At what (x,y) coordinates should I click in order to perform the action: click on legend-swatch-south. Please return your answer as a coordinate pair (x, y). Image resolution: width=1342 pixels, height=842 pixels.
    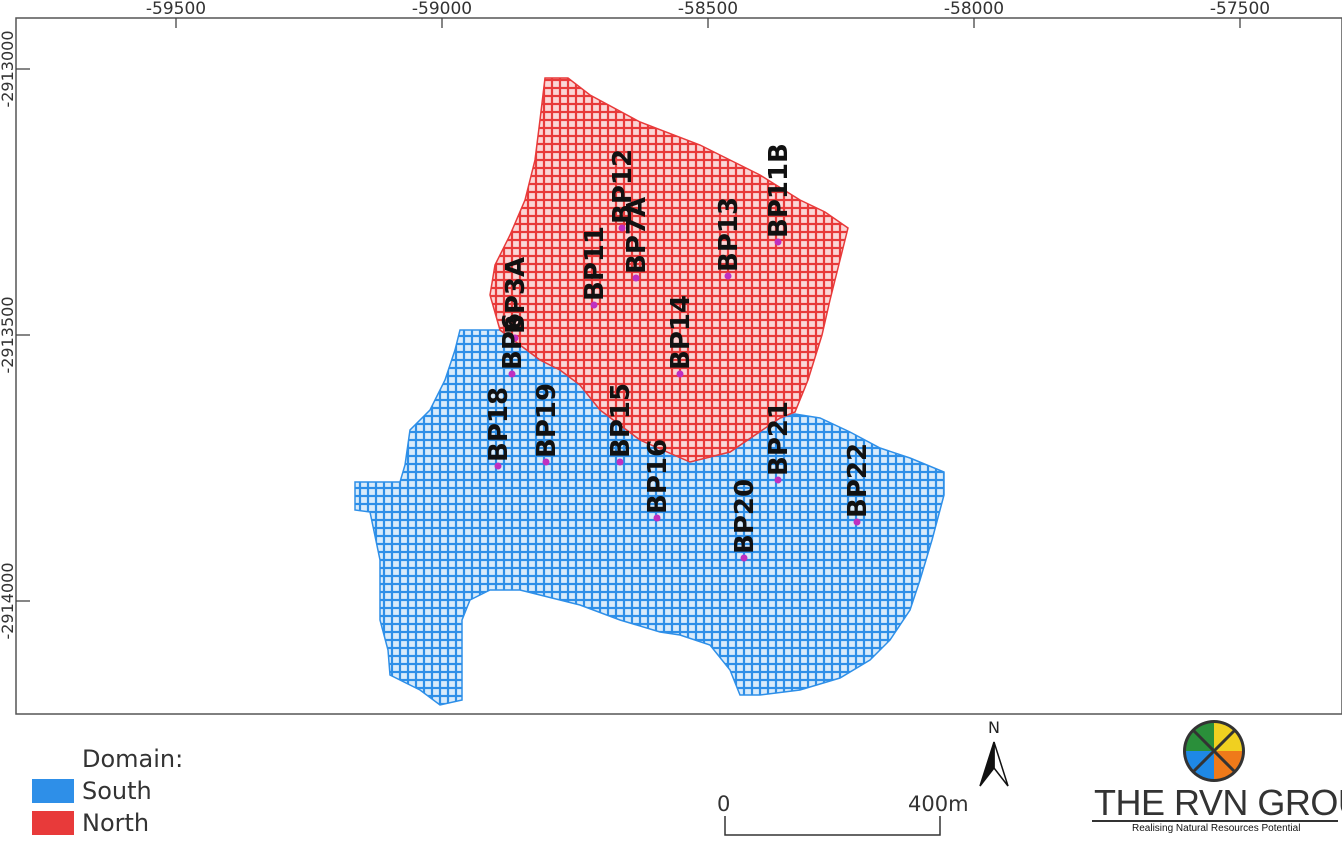
    Looking at the image, I should click on (53, 791).